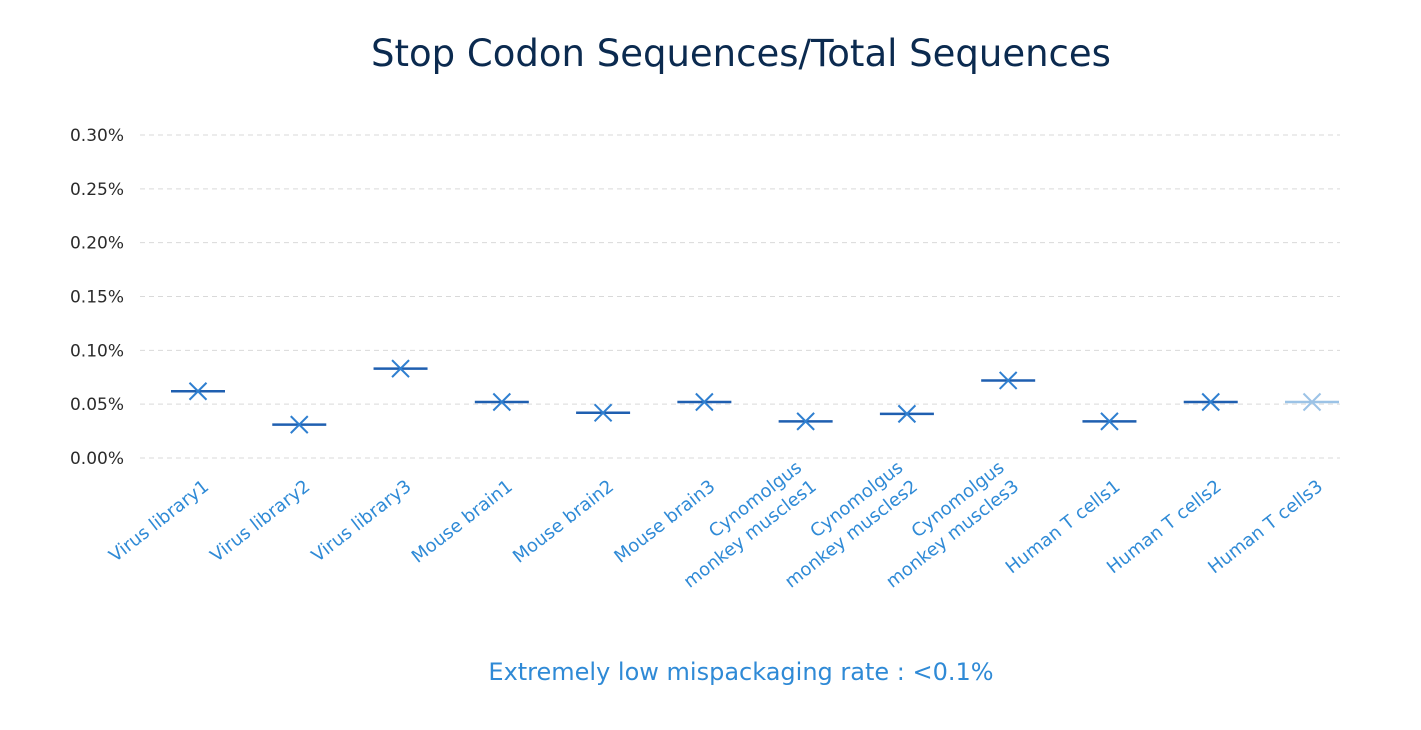 Image resolution: width=1421 pixels, height=730 pixels. What do you see at coordinates (563, 522) in the screenshot?
I see `x-tick-label: Mouse brain2` at bounding box center [563, 522].